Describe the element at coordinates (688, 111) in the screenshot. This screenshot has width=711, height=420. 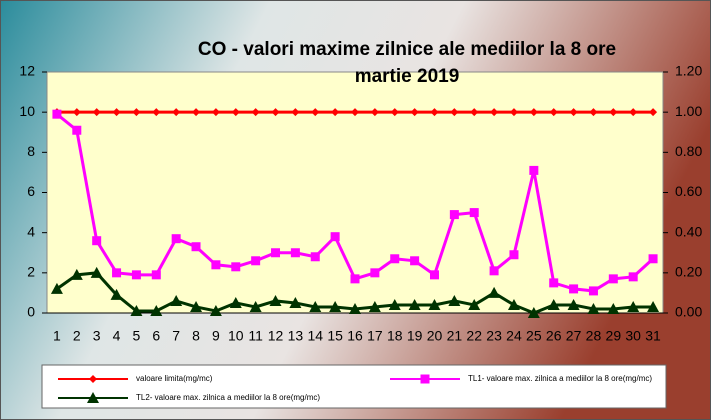
I see `y2-tick-label: 1.00` at that location.